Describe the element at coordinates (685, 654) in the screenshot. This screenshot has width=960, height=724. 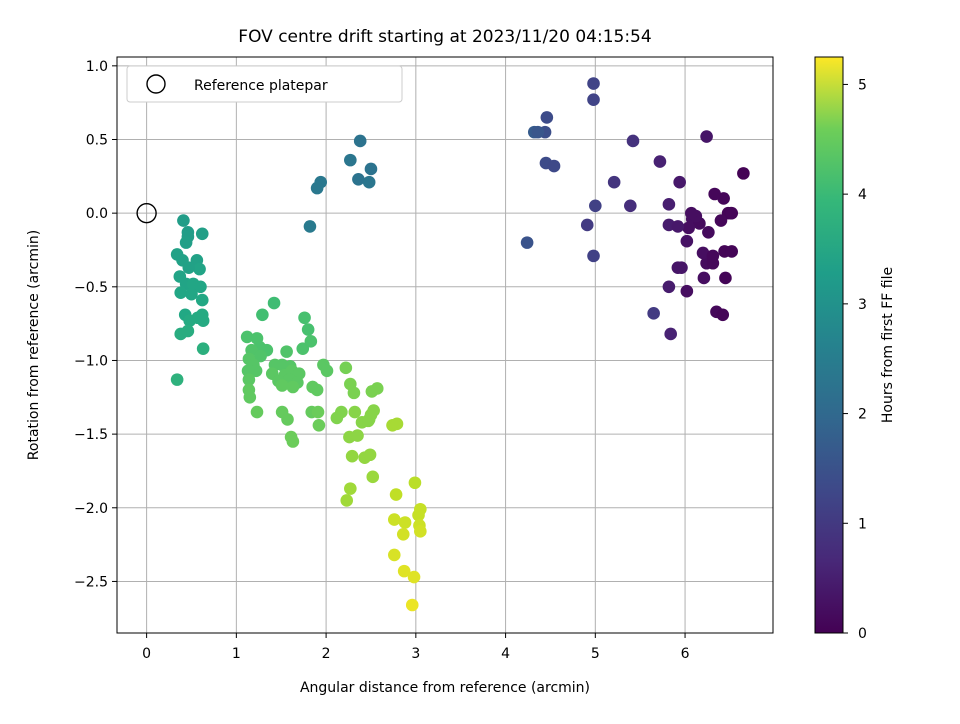
I see `x-tick-label: 6` at that location.